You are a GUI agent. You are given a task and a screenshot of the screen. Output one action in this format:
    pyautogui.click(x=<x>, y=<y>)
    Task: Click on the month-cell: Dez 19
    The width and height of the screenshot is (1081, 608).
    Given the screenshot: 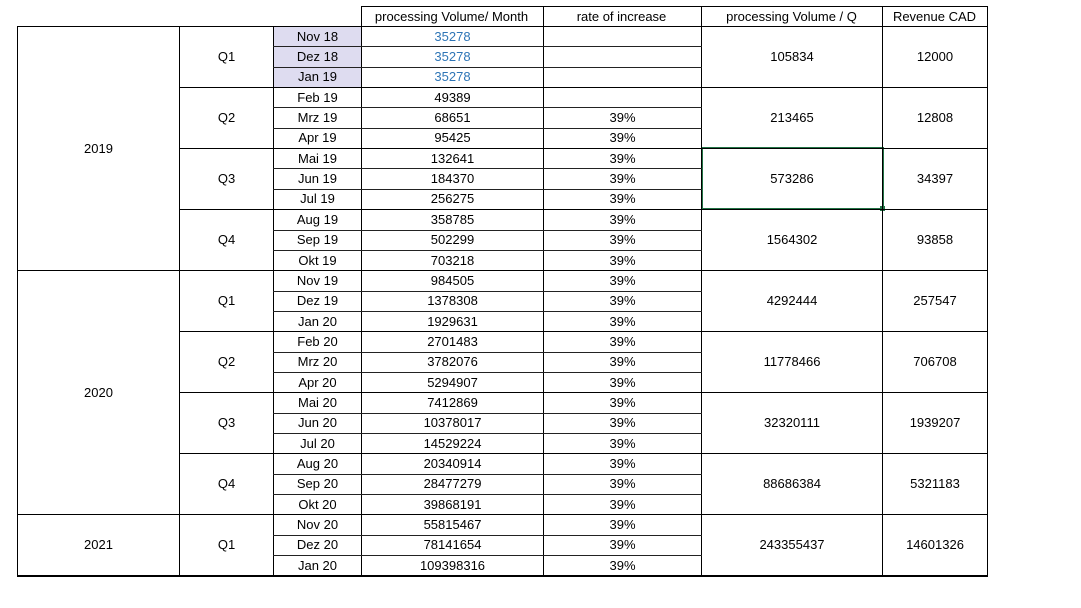 What is the action you would take?
    pyautogui.click(x=317, y=301)
    